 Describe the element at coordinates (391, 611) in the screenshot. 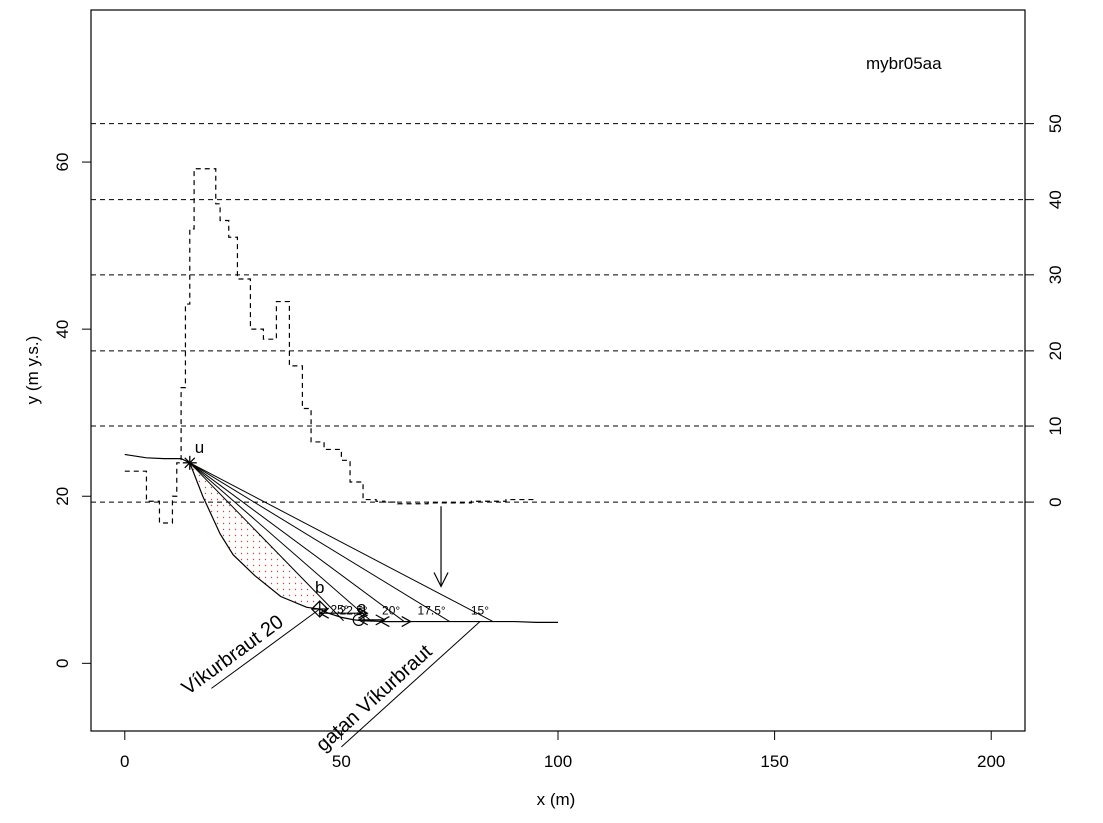

I see `angle-label: 20°` at that location.